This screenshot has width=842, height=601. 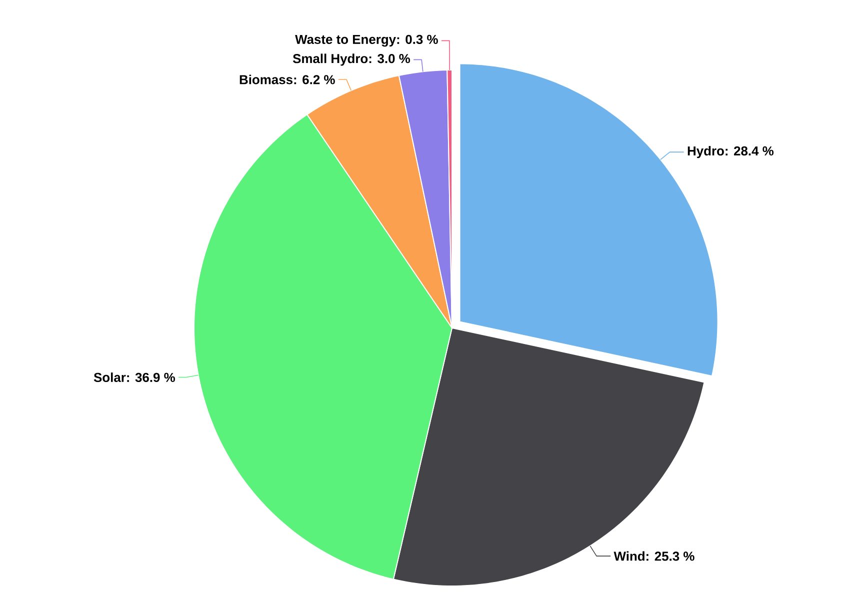 What do you see at coordinates (706, 152) in the screenshot?
I see `slice-label: Hydro` at bounding box center [706, 152].